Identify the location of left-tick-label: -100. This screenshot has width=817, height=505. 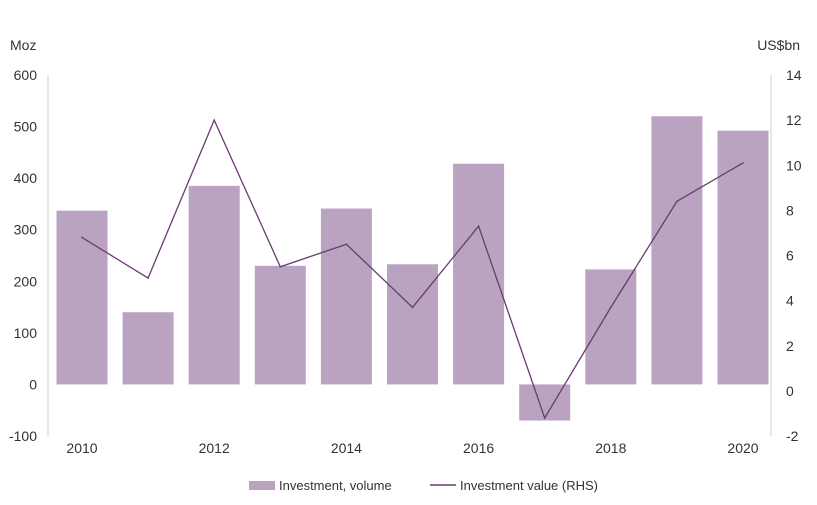
(23, 436).